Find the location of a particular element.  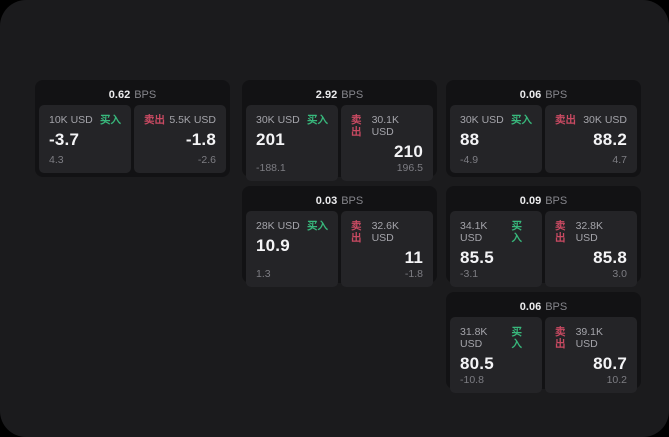

buy-sub-value: -4.9 is located at coordinates (469, 160).